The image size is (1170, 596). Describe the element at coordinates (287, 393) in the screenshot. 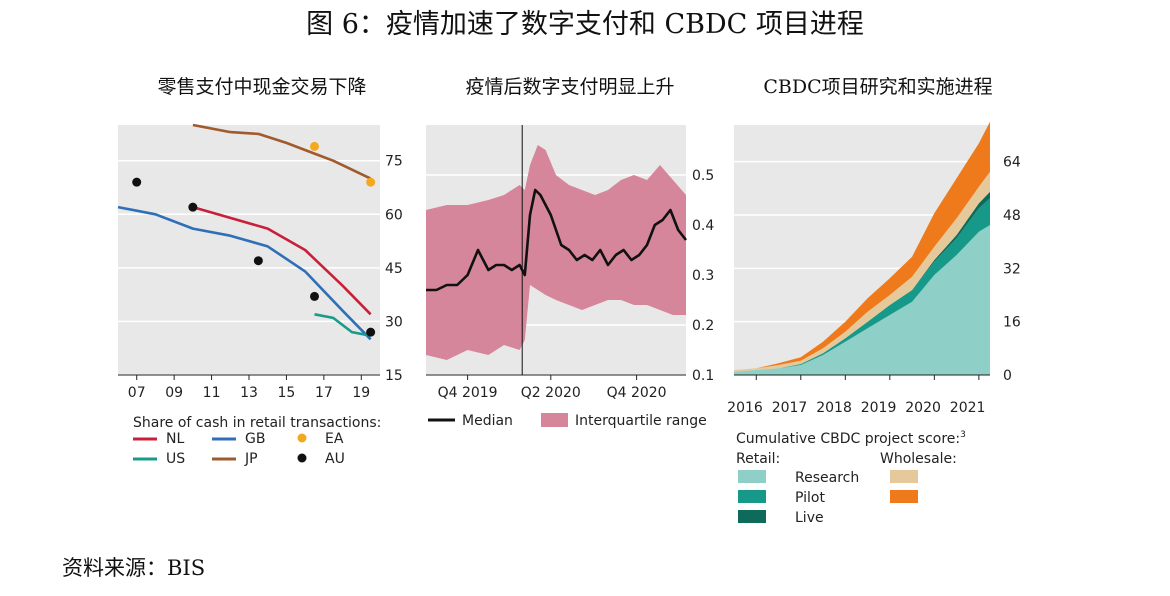

I see `panel-1-x-tick: 15` at that location.